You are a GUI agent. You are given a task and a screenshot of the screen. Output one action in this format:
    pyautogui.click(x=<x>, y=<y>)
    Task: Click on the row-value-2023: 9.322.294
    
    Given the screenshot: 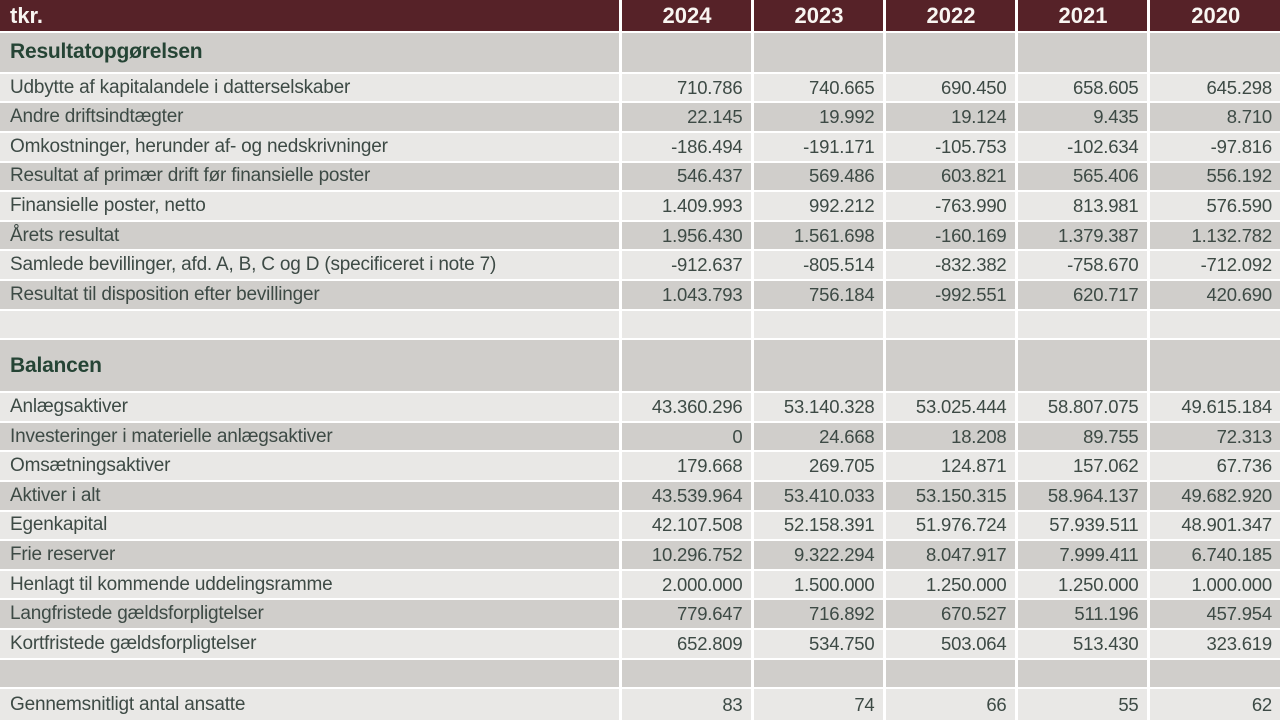 What is the action you would take?
    pyautogui.click(x=817, y=555)
    